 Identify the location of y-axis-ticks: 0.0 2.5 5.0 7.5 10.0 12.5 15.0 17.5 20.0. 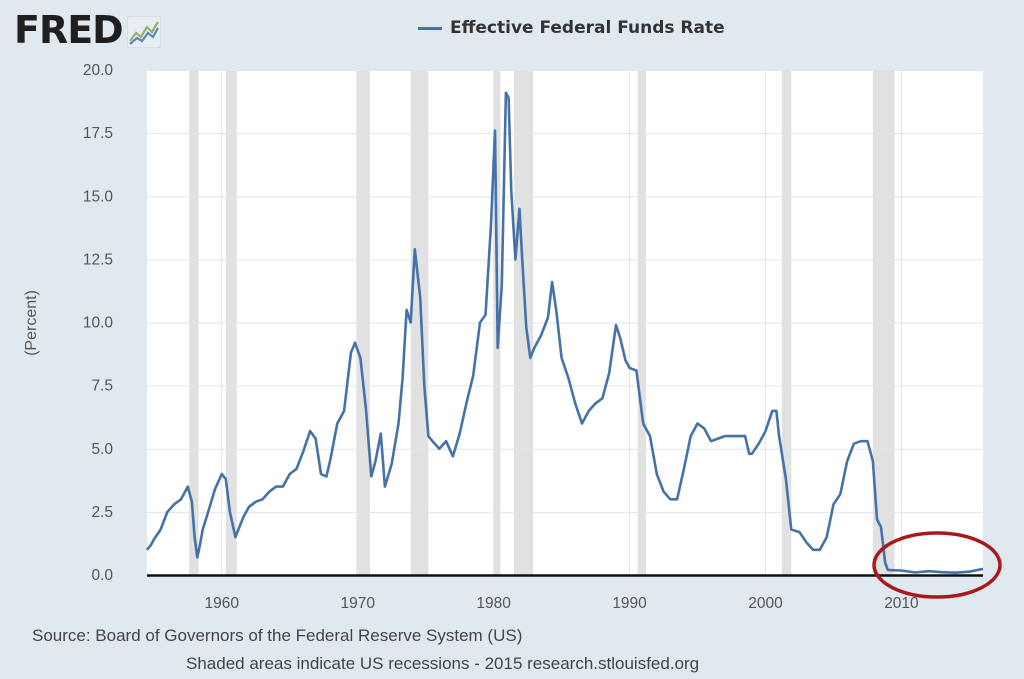
(98, 323).